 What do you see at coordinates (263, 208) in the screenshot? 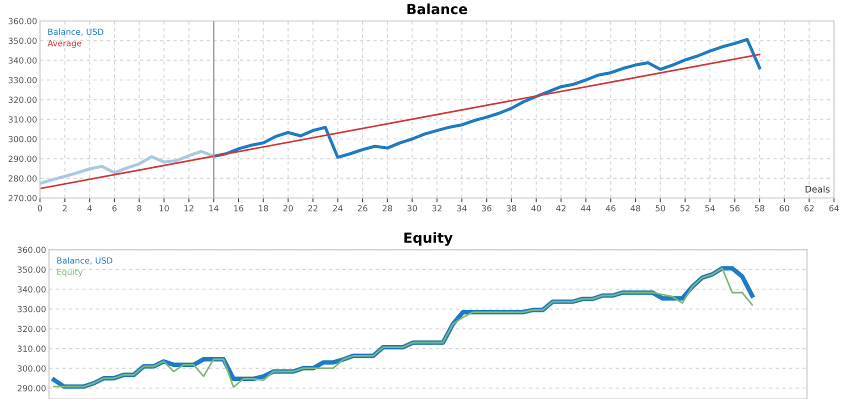
I see `x-tick-label: 18` at bounding box center [263, 208].